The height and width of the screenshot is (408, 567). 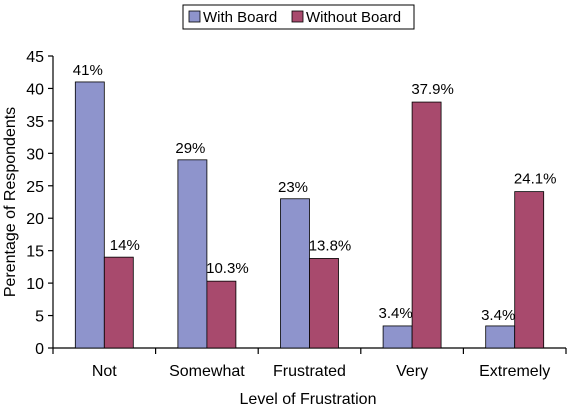 I want to click on x-category-label: Frustrated, so click(x=309, y=371).